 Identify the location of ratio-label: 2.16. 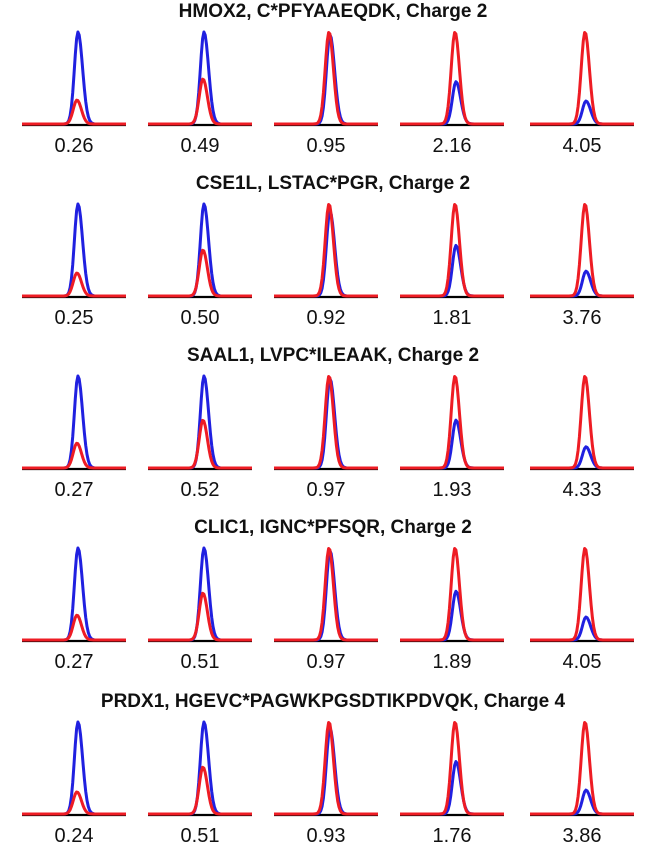
(452, 146).